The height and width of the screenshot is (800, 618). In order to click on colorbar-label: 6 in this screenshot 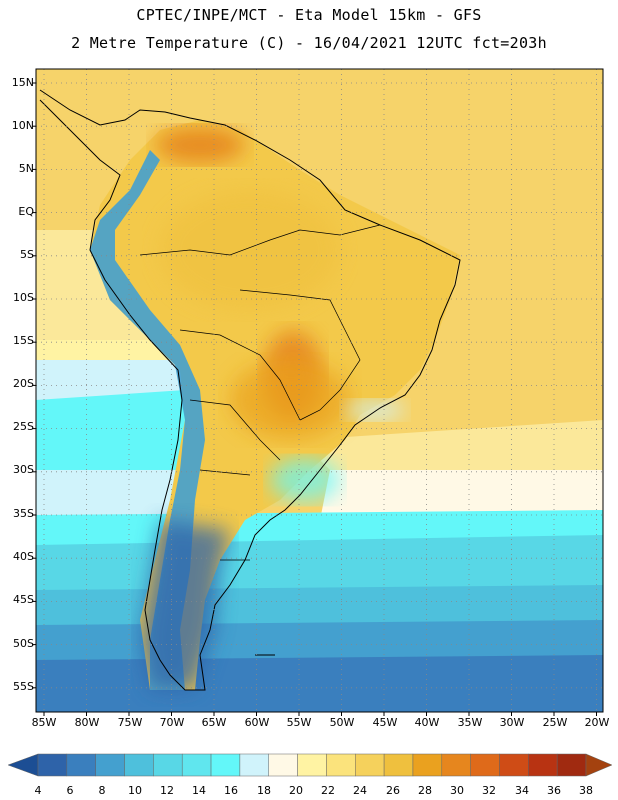, I will do `click(70, 790)`.